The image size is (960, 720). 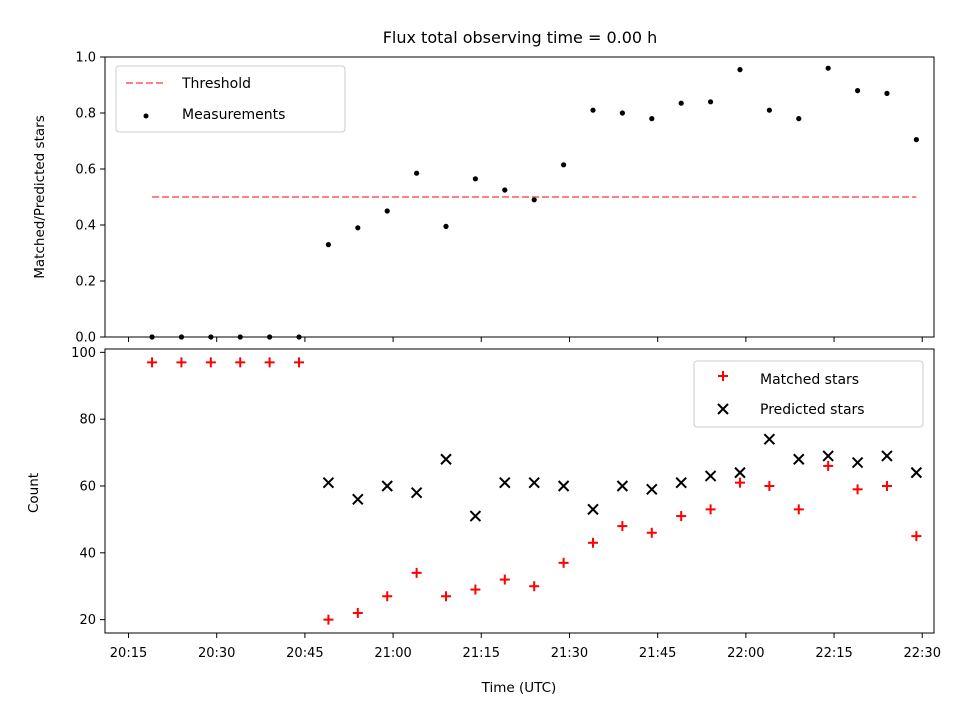 I want to click on top-legend-box, so click(x=230, y=99).